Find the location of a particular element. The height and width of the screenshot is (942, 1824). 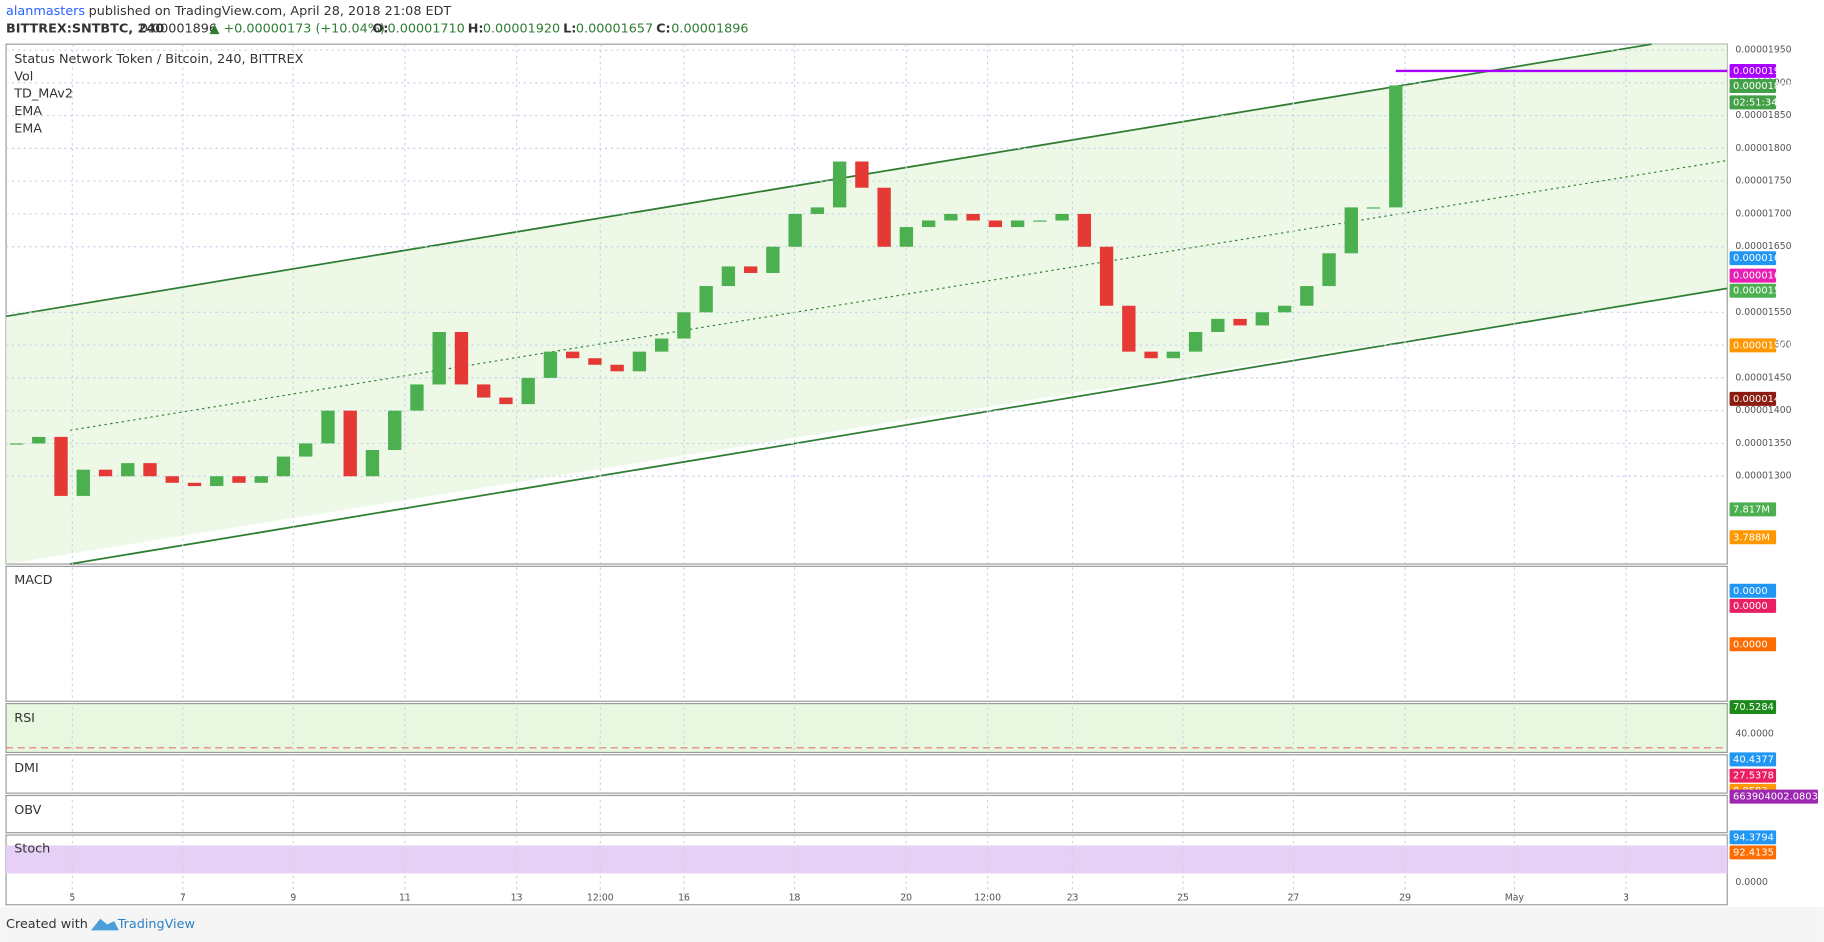

x-tick-label: 9 is located at coordinates (293, 897).